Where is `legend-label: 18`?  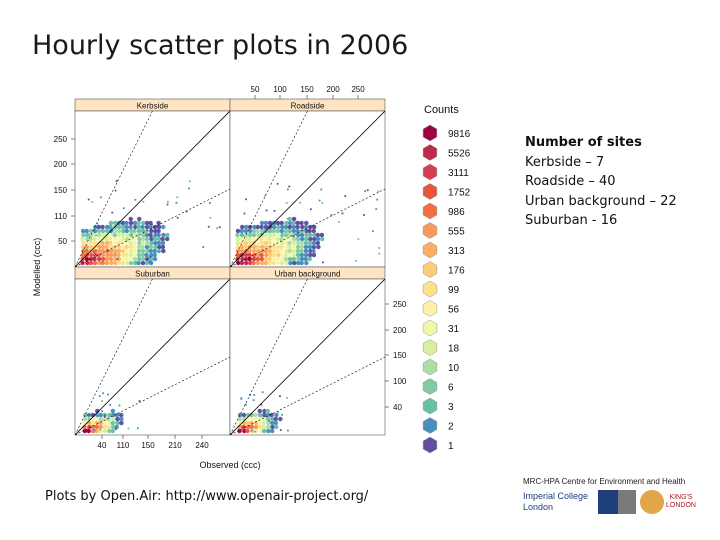 legend-label: 18 is located at coordinates (454, 349).